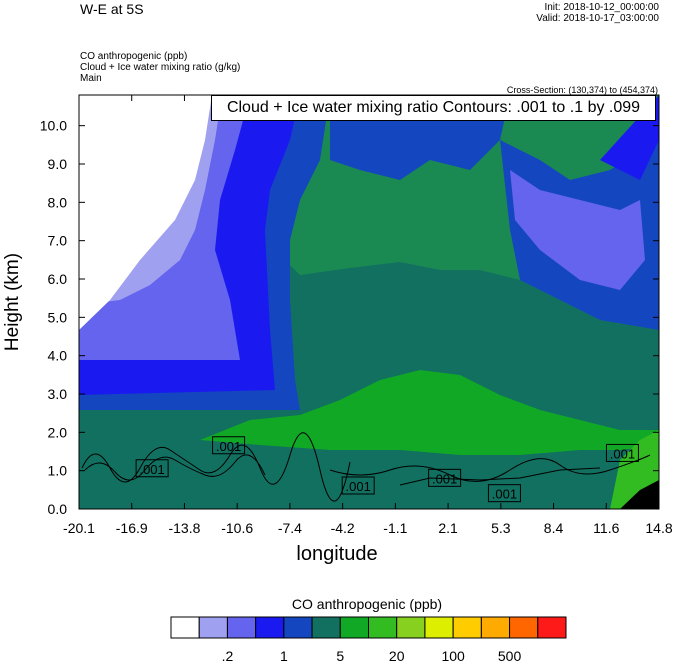  Describe the element at coordinates (554, 528) in the screenshot. I see `x-tick-label: 8.4` at that location.